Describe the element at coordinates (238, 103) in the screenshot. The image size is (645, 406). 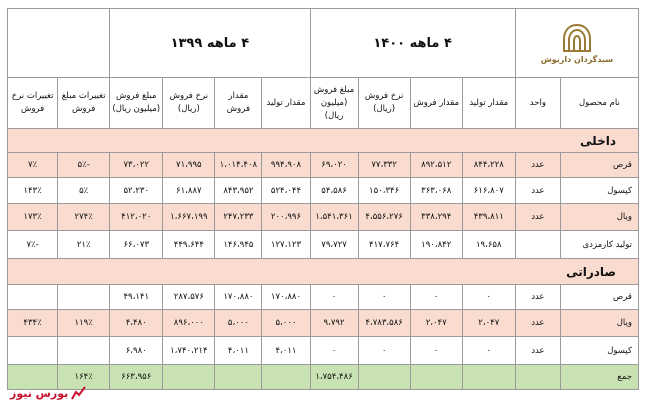
I see `column-header: مقدار فروش` at that location.